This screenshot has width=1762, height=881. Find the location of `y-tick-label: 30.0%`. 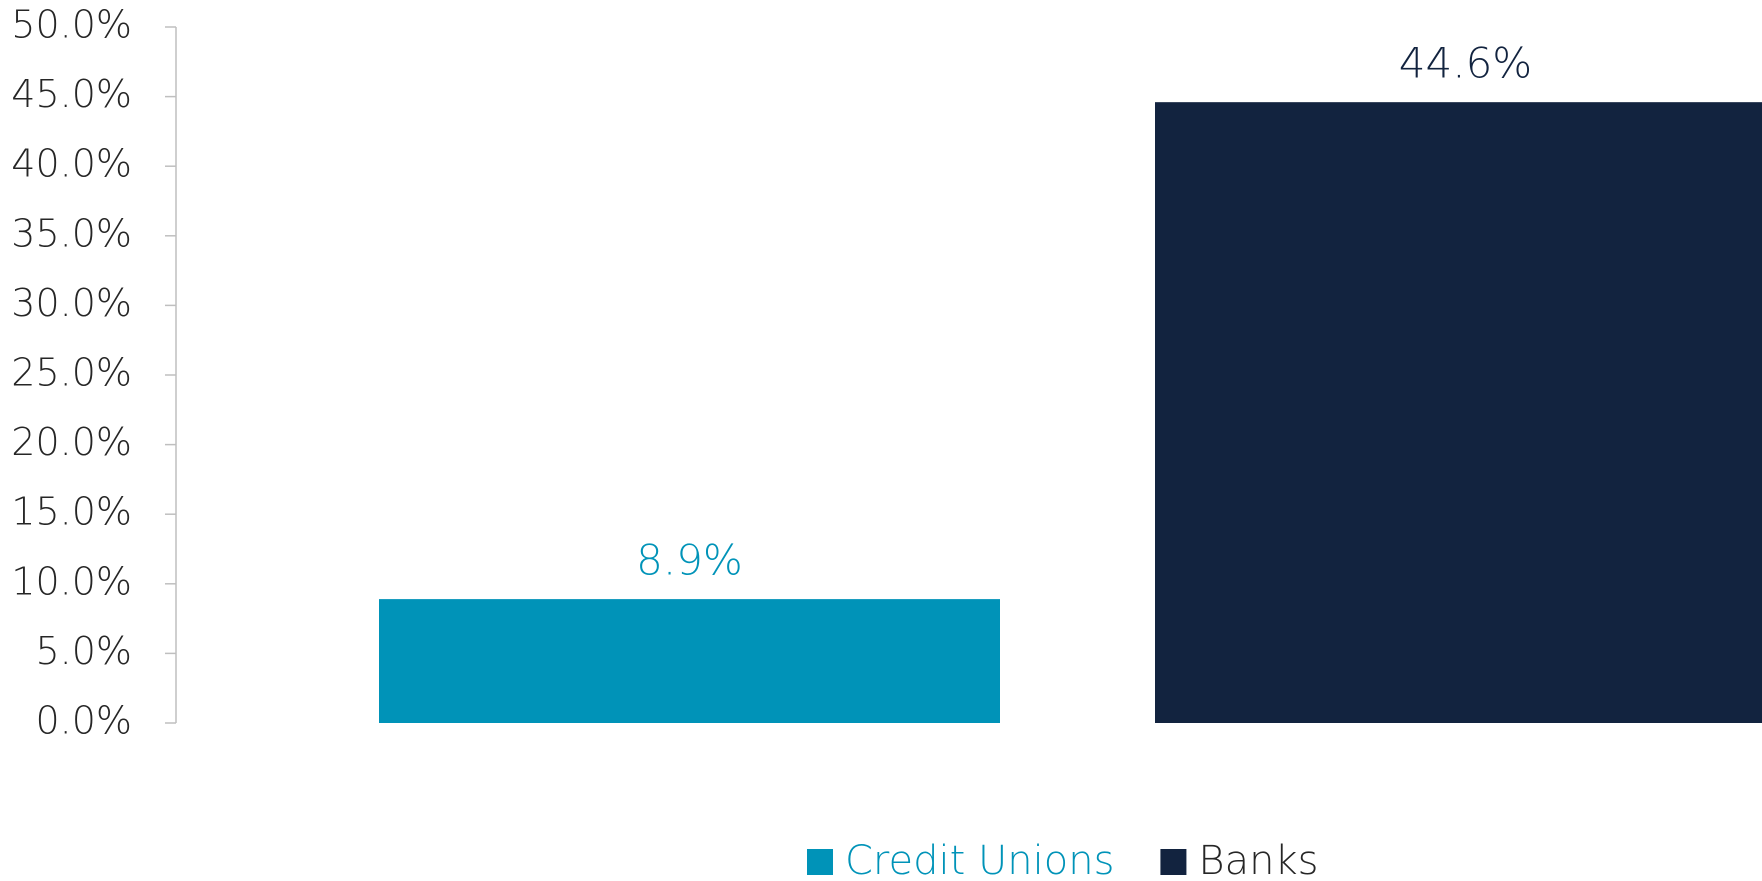

y-tick-label: 30.0% is located at coordinates (71, 303).